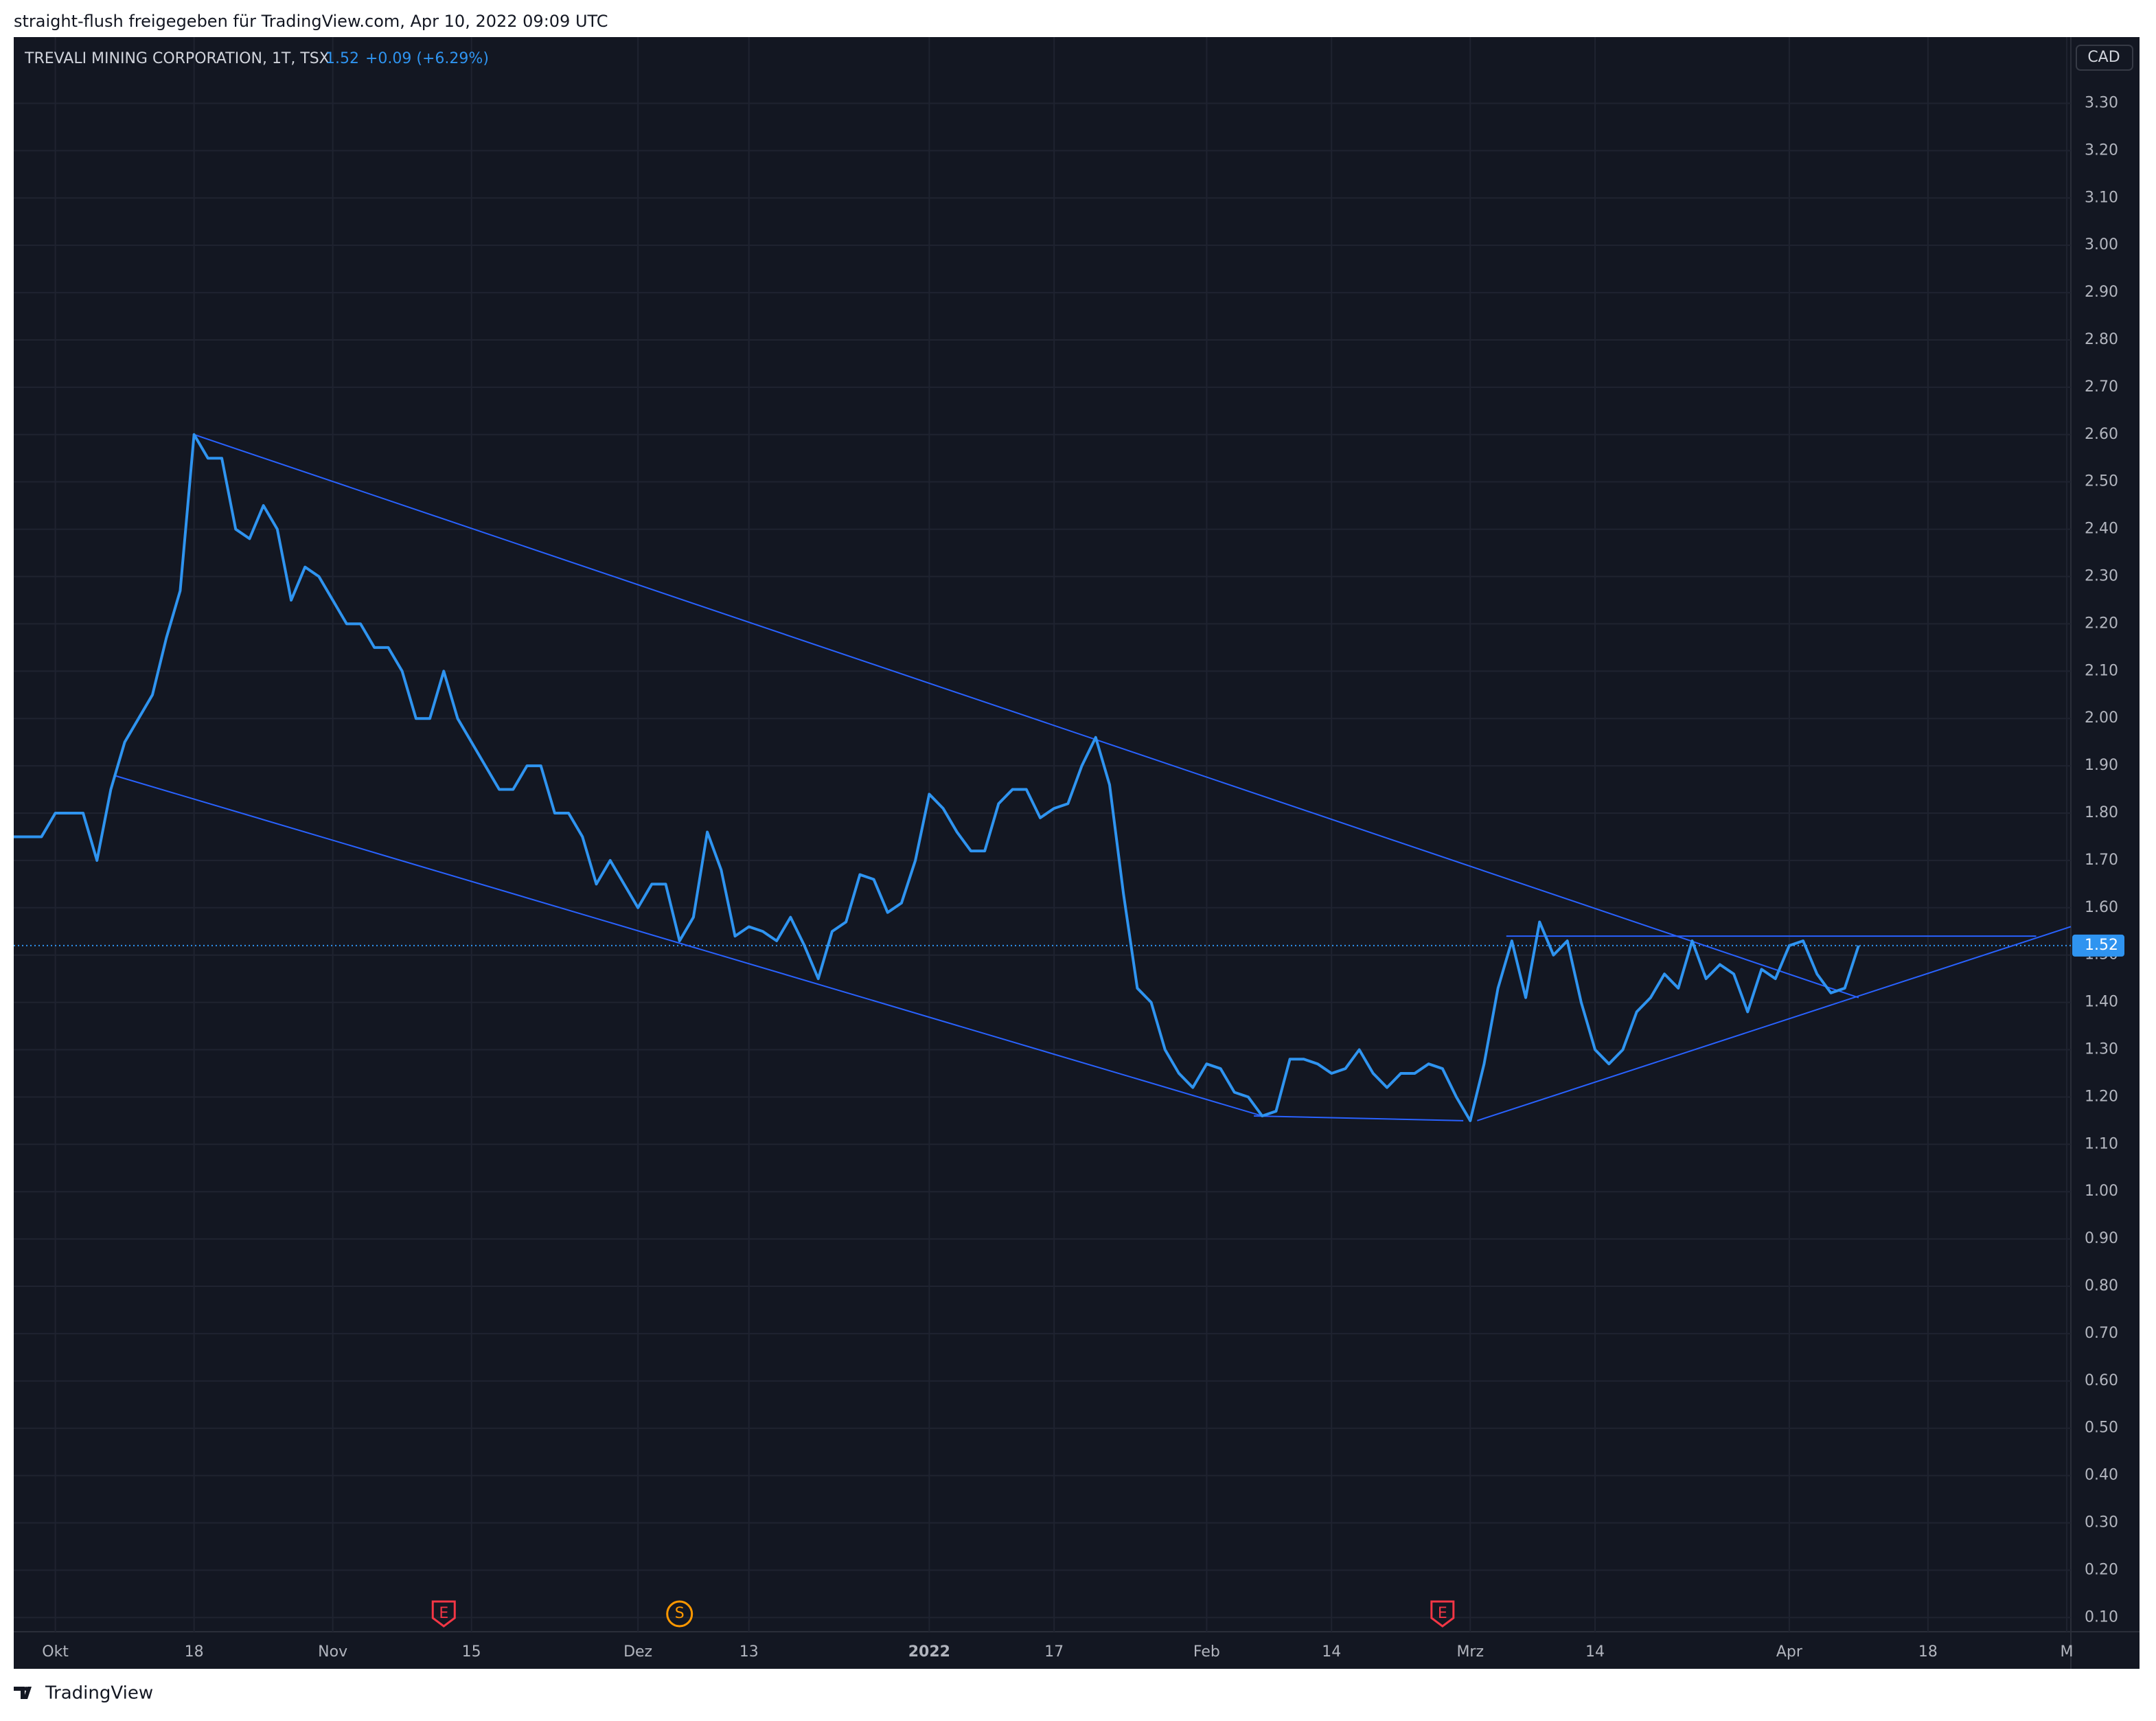 The height and width of the screenshot is (1721, 2156). What do you see at coordinates (2101, 1569) in the screenshot?
I see `y-tick-label: 0.20` at bounding box center [2101, 1569].